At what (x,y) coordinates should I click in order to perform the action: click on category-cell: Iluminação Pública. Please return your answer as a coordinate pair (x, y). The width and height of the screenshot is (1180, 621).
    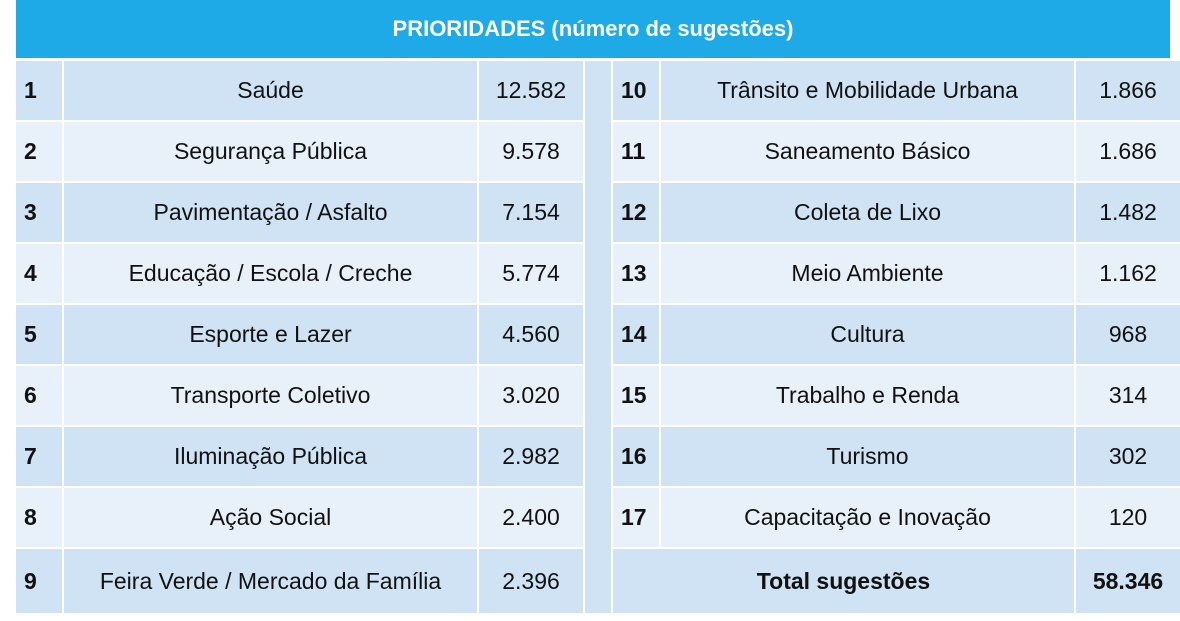
    Looking at the image, I should click on (270, 456).